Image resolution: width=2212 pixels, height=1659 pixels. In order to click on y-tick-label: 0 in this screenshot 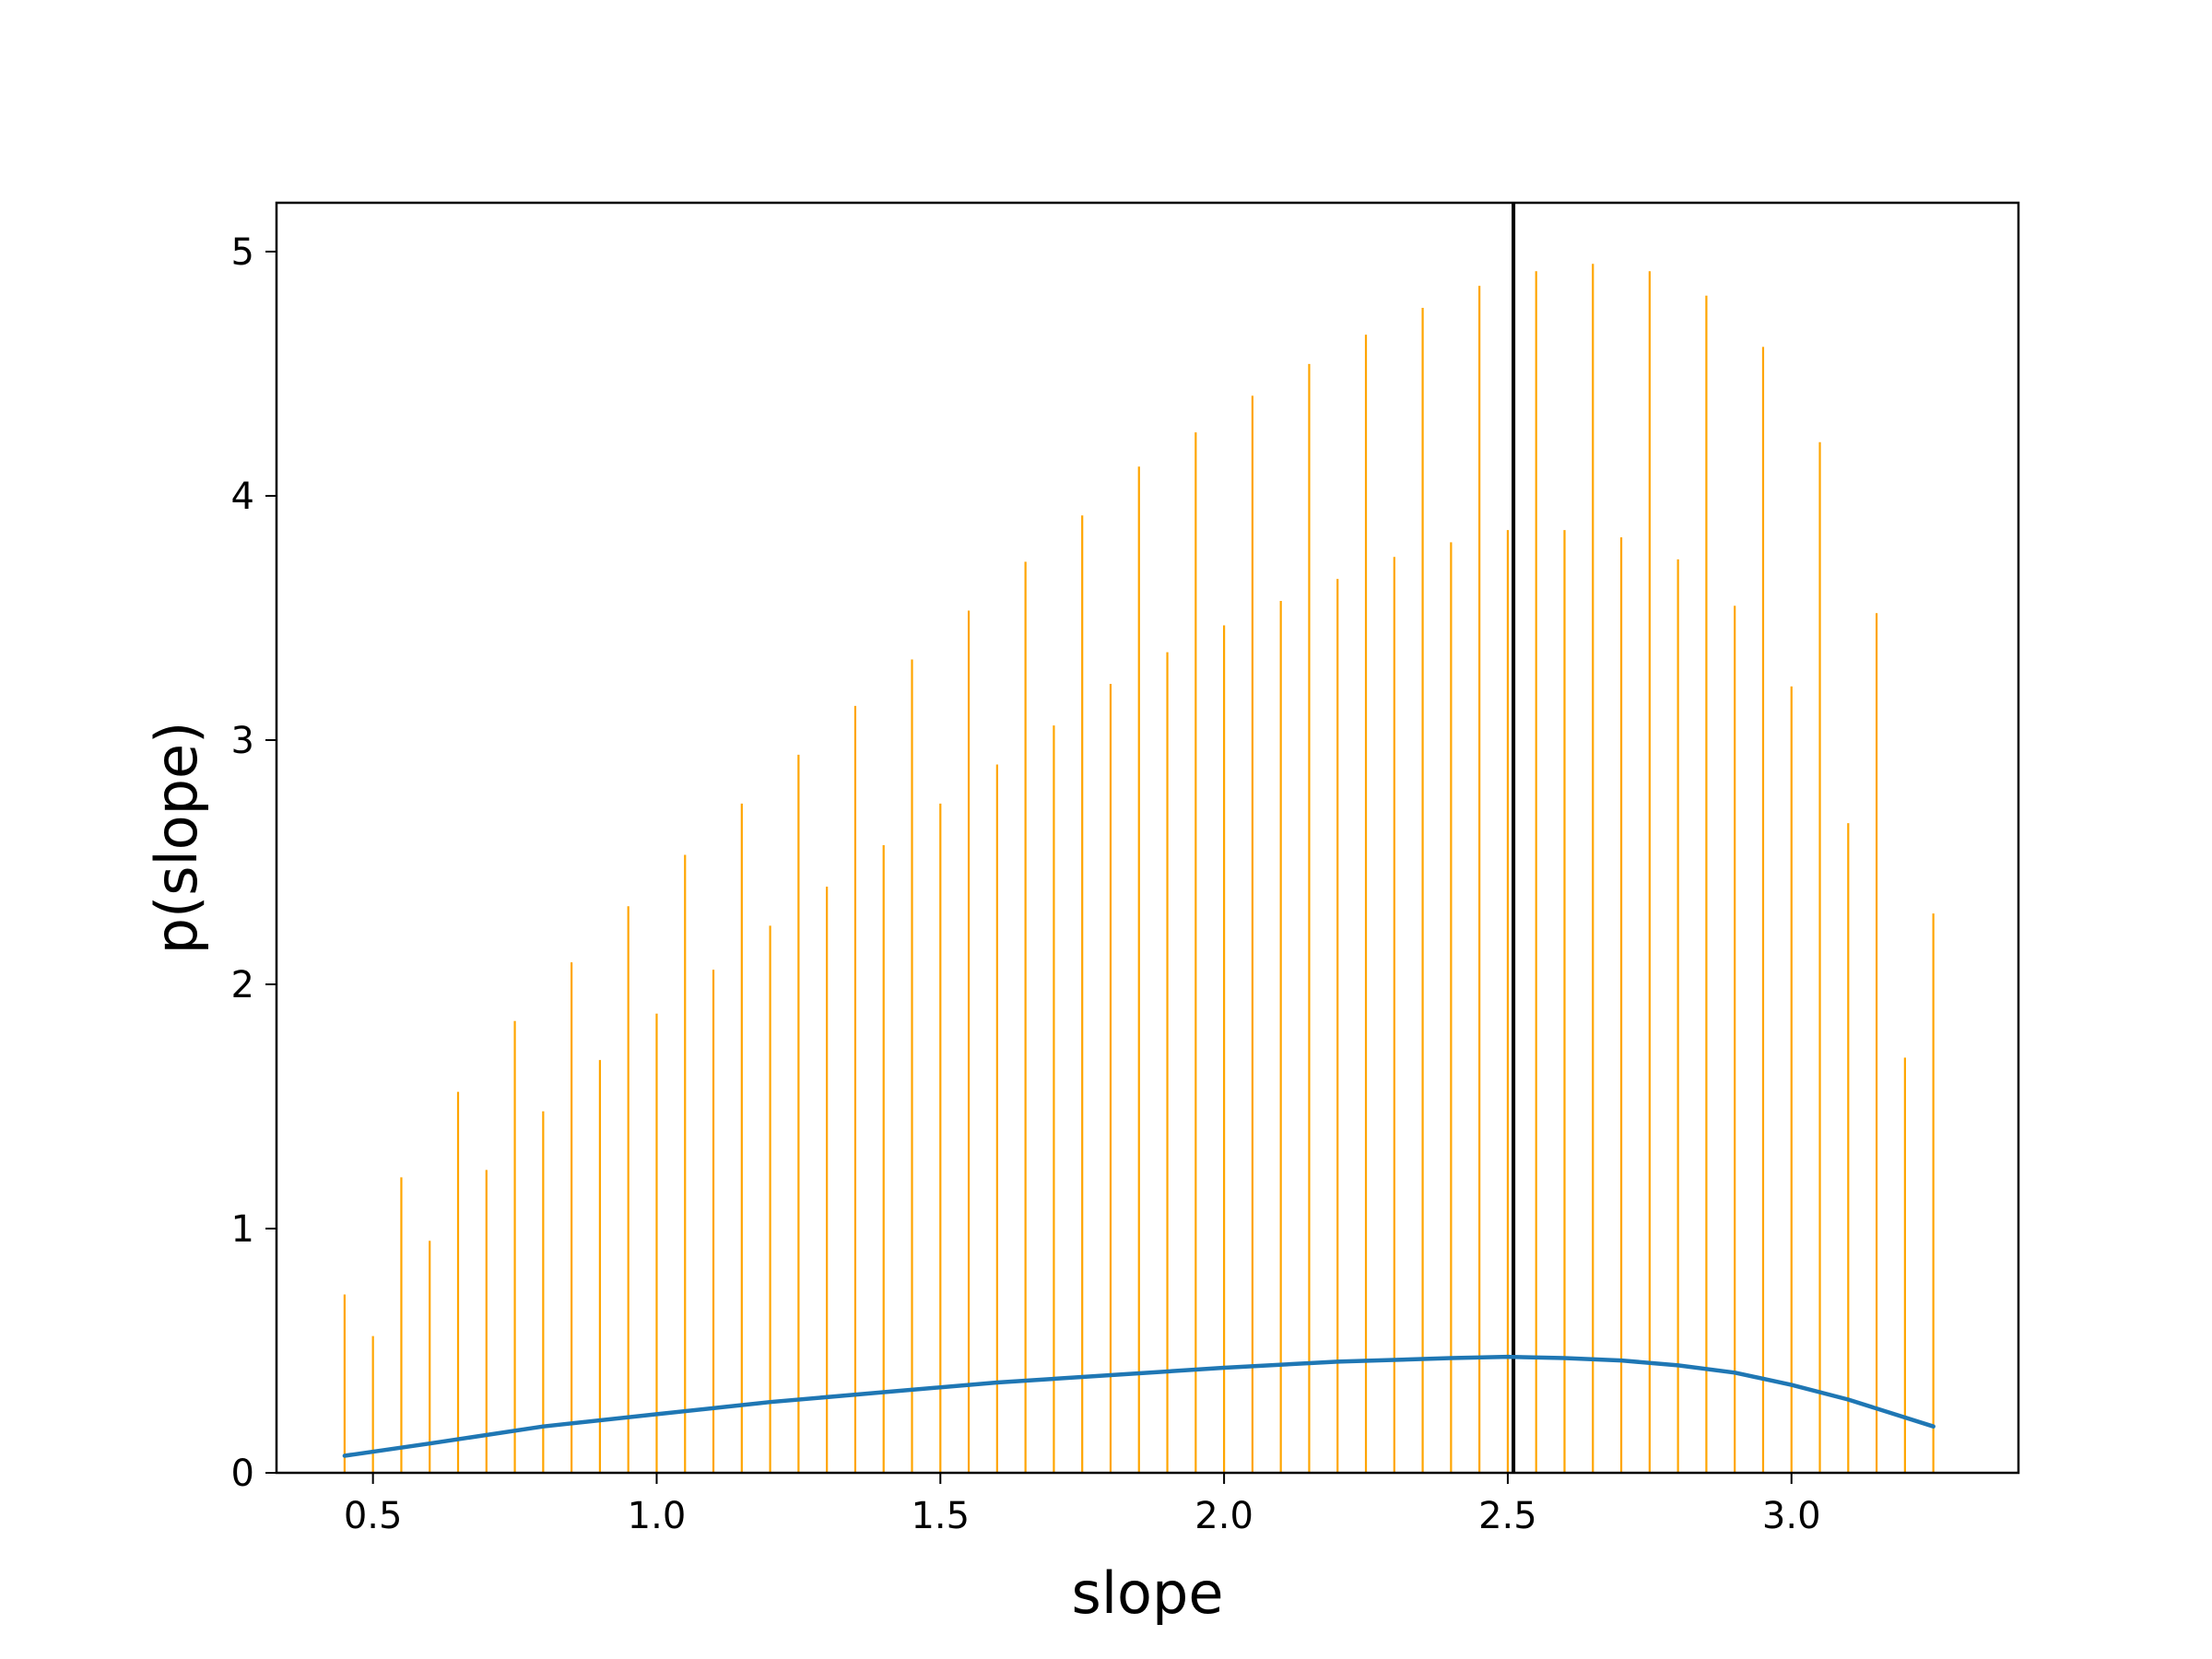, I will do `click(242, 1474)`.